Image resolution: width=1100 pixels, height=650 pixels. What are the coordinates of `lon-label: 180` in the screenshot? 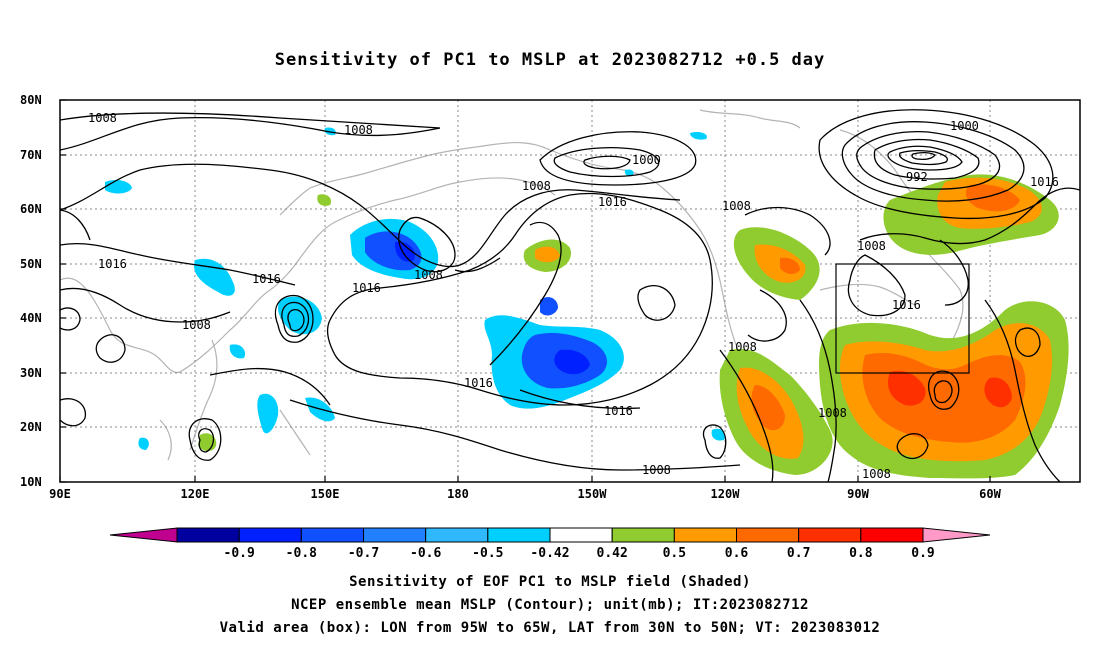 It's located at (458, 494).